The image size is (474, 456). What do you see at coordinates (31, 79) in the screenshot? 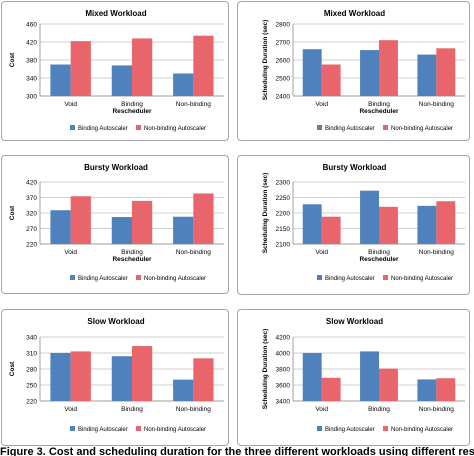
I see `y-tick-label: 340` at bounding box center [31, 79].